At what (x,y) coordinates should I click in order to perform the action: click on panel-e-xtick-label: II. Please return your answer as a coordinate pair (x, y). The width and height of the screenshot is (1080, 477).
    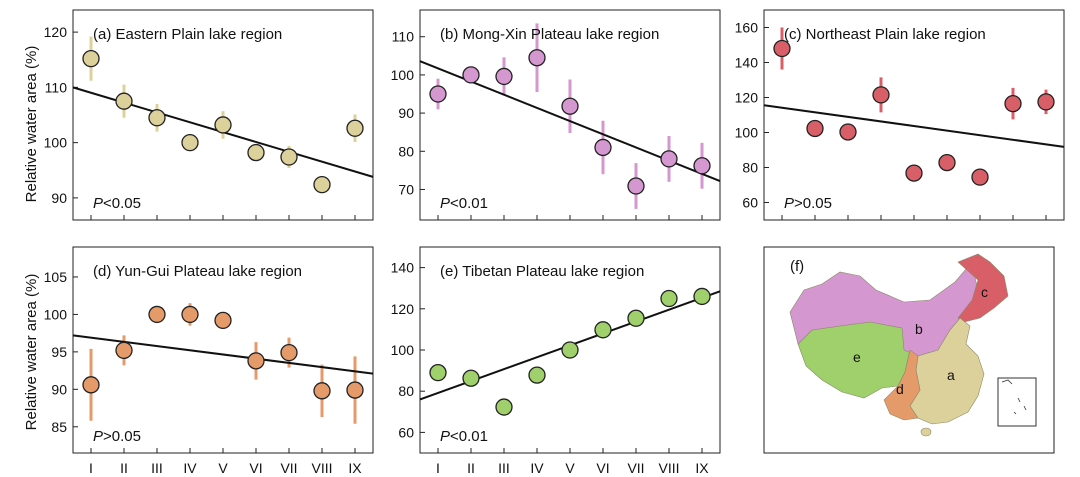
    Looking at the image, I should click on (471, 468).